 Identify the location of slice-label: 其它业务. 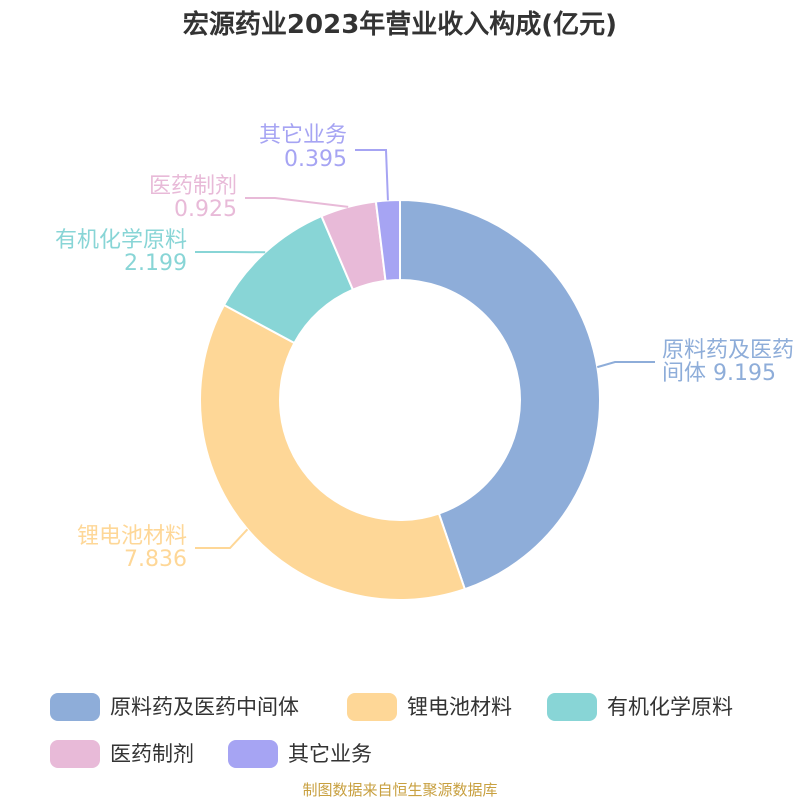
(303, 135).